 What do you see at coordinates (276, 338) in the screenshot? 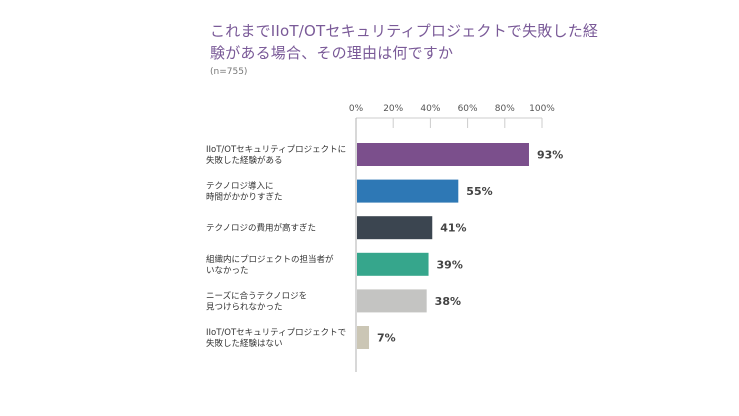
I see `category-label: IIoT/OTセキュリティプロジェクトで失敗した経験はない` at bounding box center [276, 338].